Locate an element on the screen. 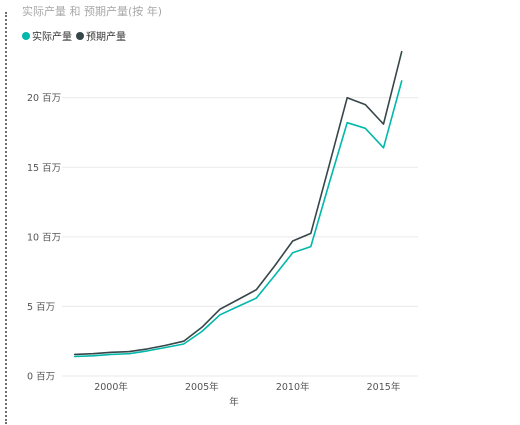 Image resolution: width=520 pixels, height=425 pixels. chart-title: 实际产量 和 预期产量(按 年) is located at coordinates (92, 11).